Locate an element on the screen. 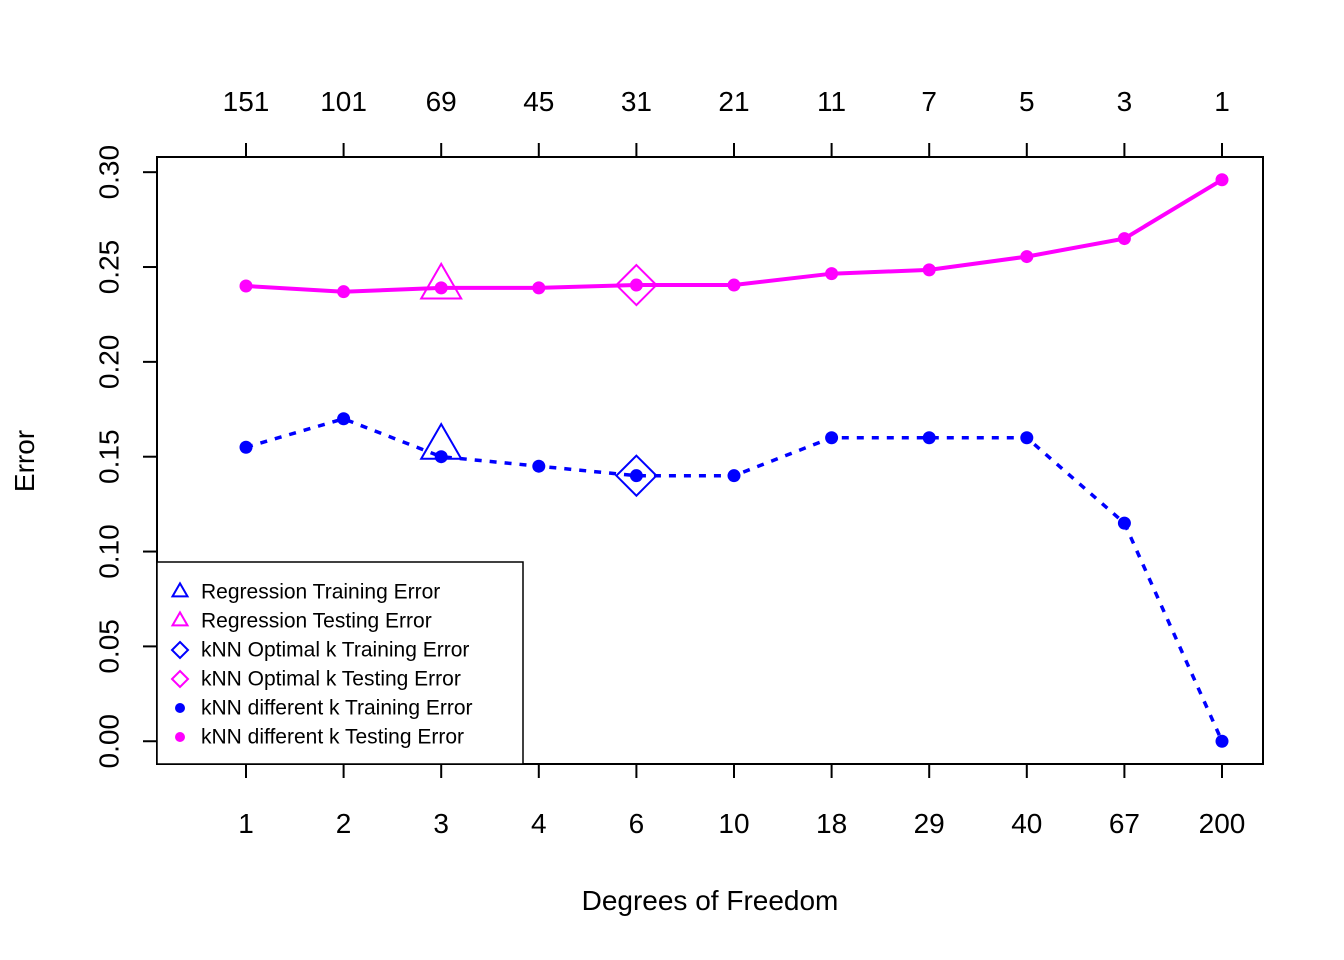  x-top-tick-label: 21 is located at coordinates (733, 101).